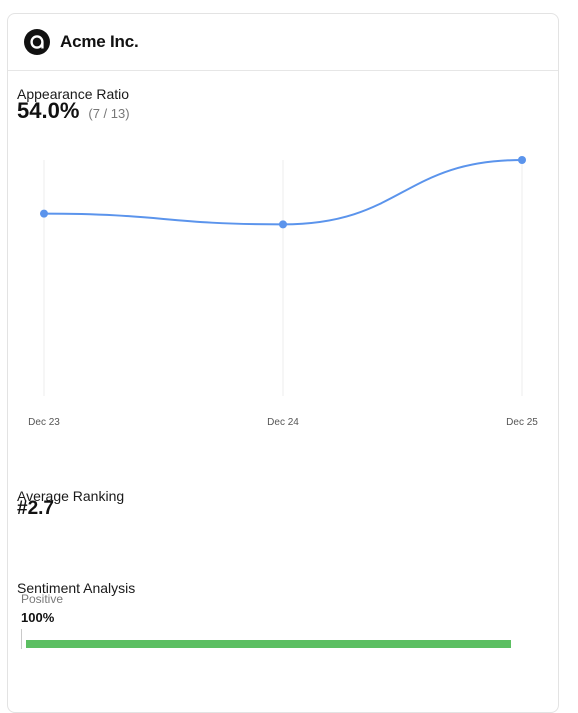 This screenshot has width=578, height=713. I want to click on sentiment-analysis-title: Sentiment Analysis, so click(76, 588).